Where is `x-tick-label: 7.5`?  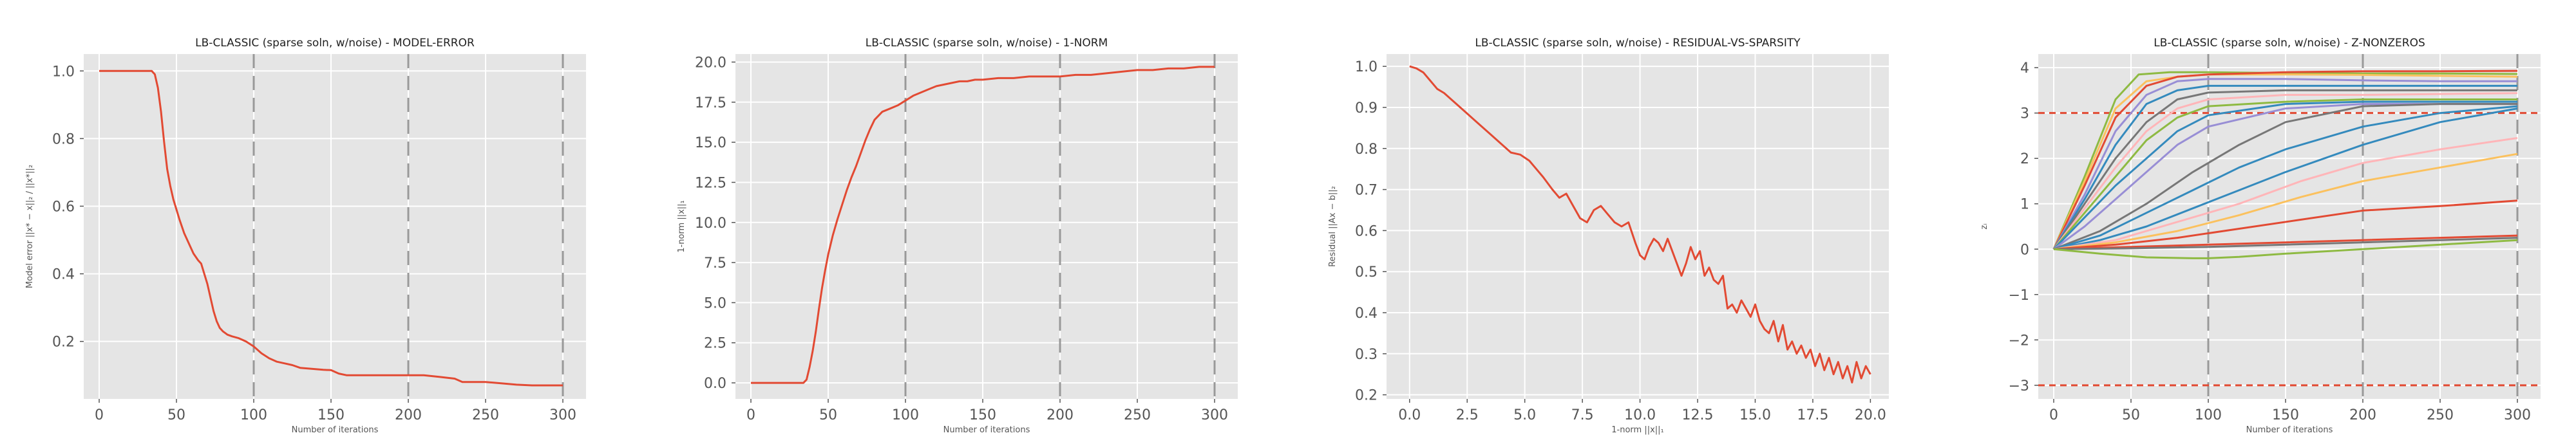 x-tick-label: 7.5 is located at coordinates (1582, 415).